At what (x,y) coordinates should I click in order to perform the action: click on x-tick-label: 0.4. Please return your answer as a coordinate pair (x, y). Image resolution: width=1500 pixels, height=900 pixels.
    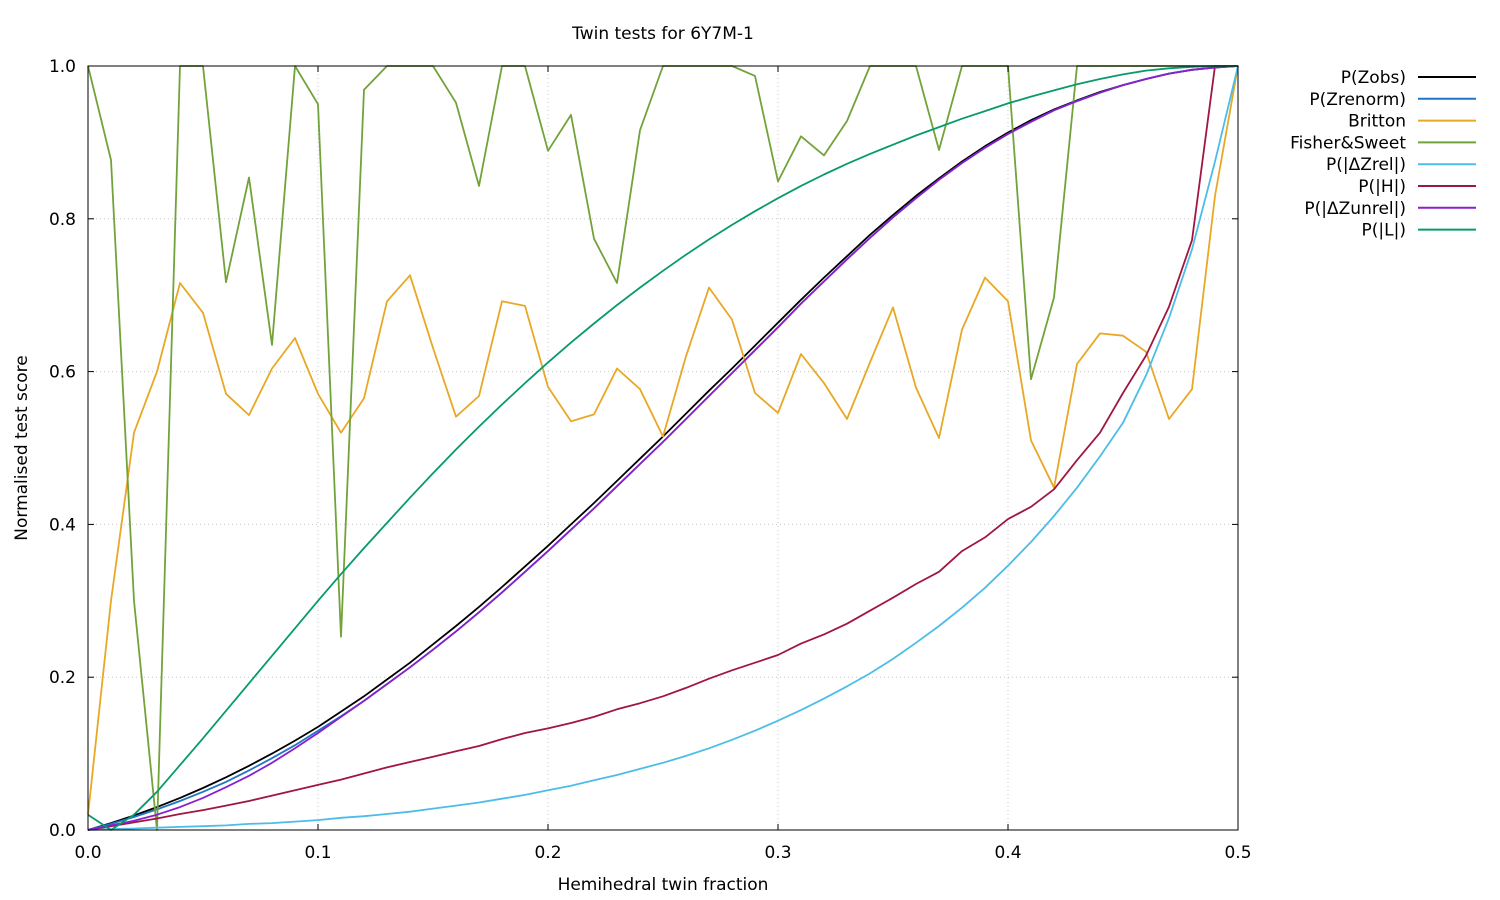
    Looking at the image, I should click on (1007, 853).